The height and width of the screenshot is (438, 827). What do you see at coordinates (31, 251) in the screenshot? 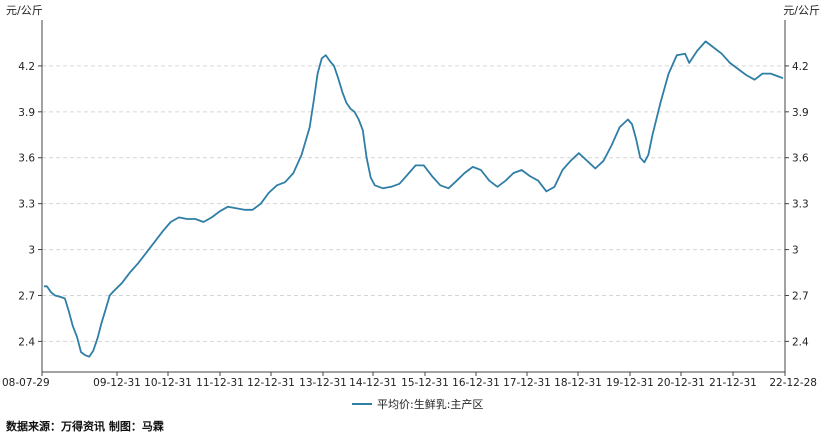
I see `y-tick-label-left: 3` at bounding box center [31, 251].